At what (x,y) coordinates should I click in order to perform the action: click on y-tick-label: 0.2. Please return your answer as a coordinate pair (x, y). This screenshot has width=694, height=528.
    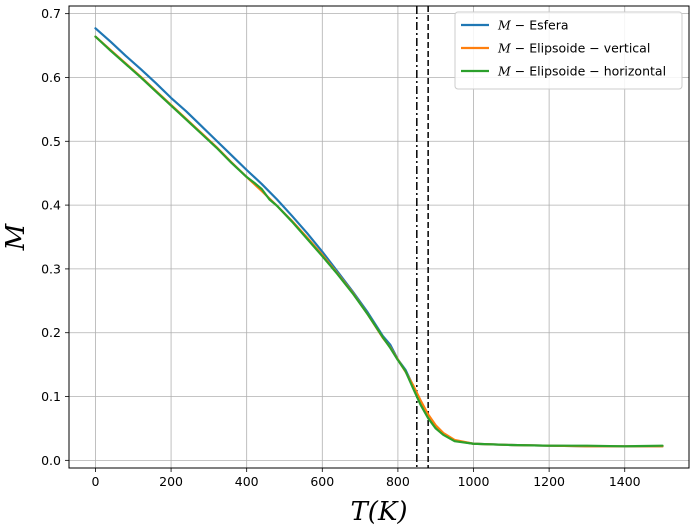
    Looking at the image, I should click on (51, 332).